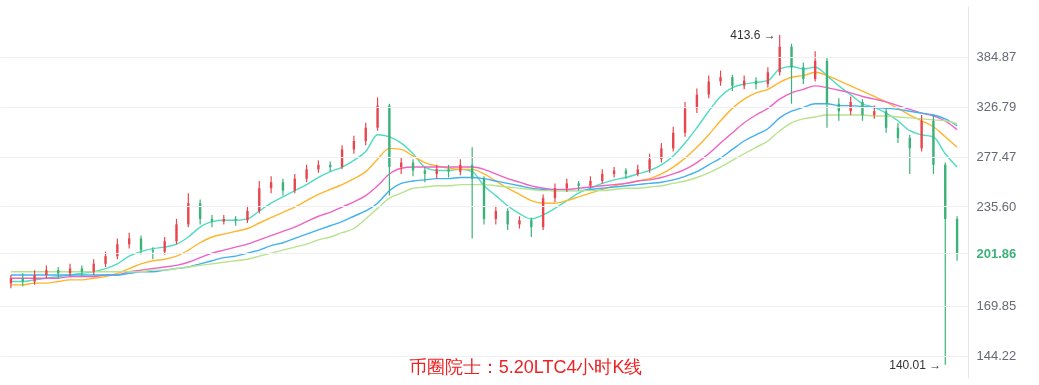  What do you see at coordinates (996, 57) in the screenshot?
I see `y-tick-label: 384.87` at bounding box center [996, 57].